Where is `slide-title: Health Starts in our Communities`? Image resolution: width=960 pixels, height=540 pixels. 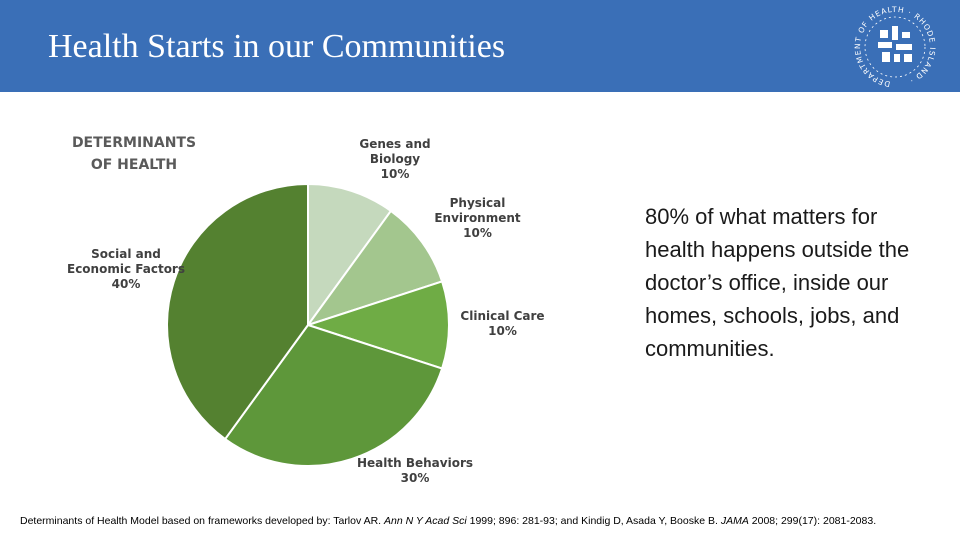
slide-title: Health Starts in our Communities is located at coordinates (277, 46).